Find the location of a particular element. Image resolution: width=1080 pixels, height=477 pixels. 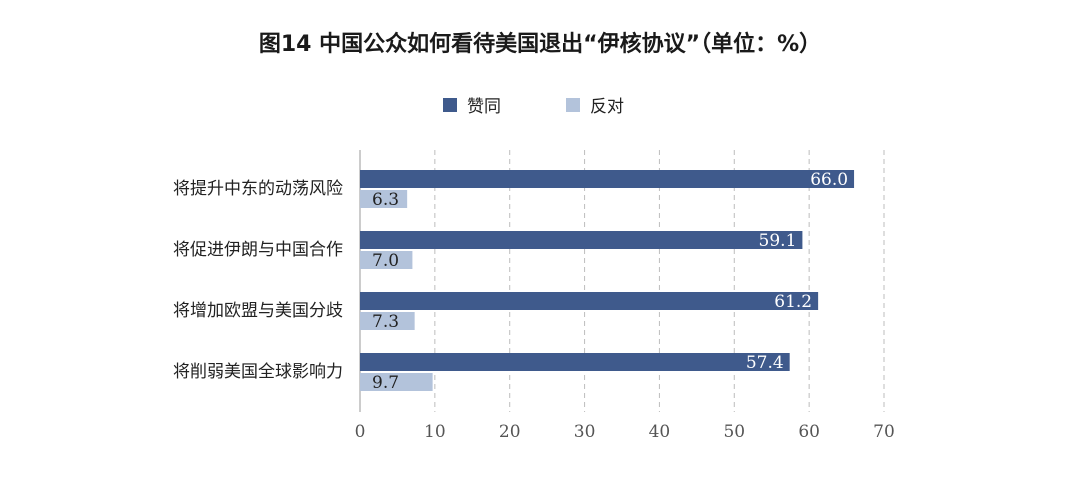

legend-swatch-oppose is located at coordinates (573, 104).